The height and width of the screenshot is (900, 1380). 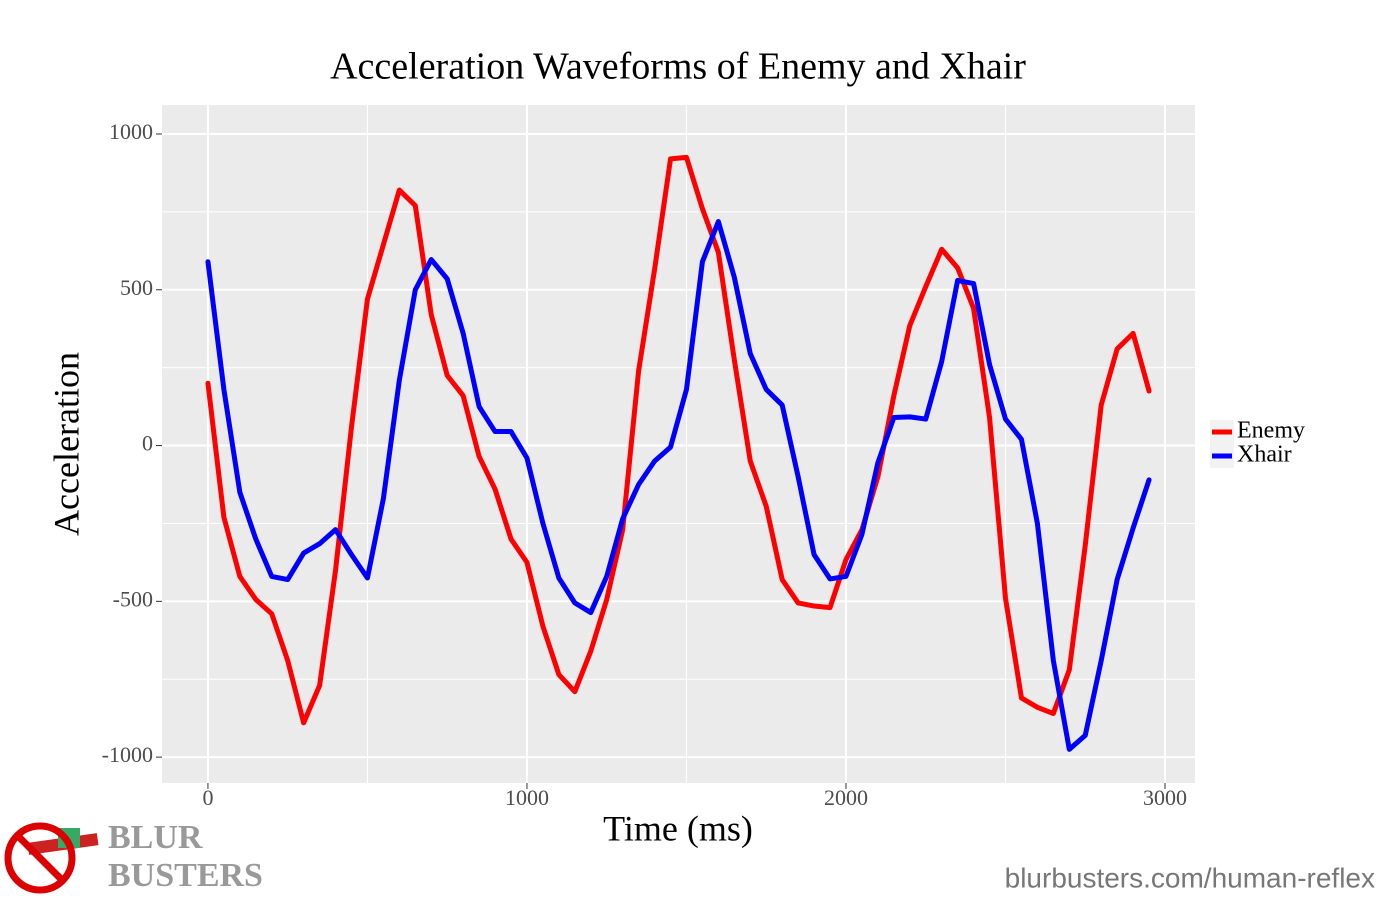 I want to click on x-tick-label: 3000, so click(x=1165, y=797).